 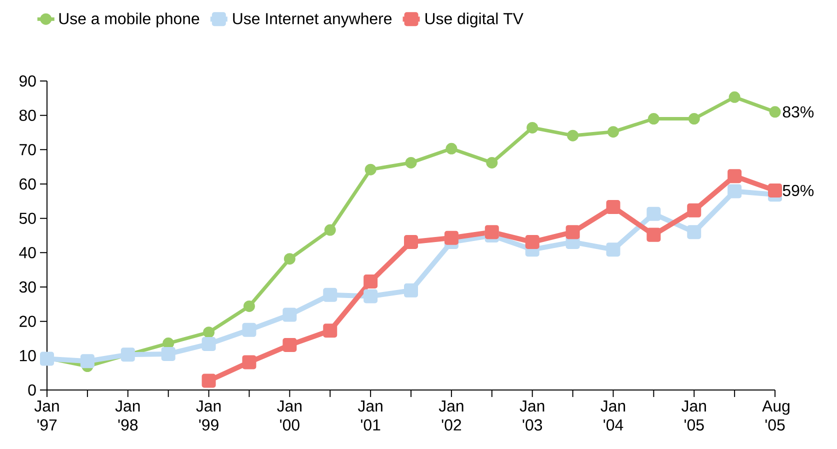 What do you see at coordinates (28, 81) in the screenshot?
I see `y-tick-label: 90` at bounding box center [28, 81].